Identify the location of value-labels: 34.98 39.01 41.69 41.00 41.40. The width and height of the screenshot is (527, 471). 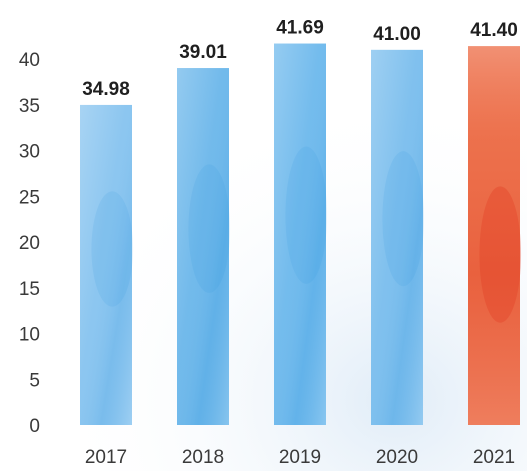
(300, 59).